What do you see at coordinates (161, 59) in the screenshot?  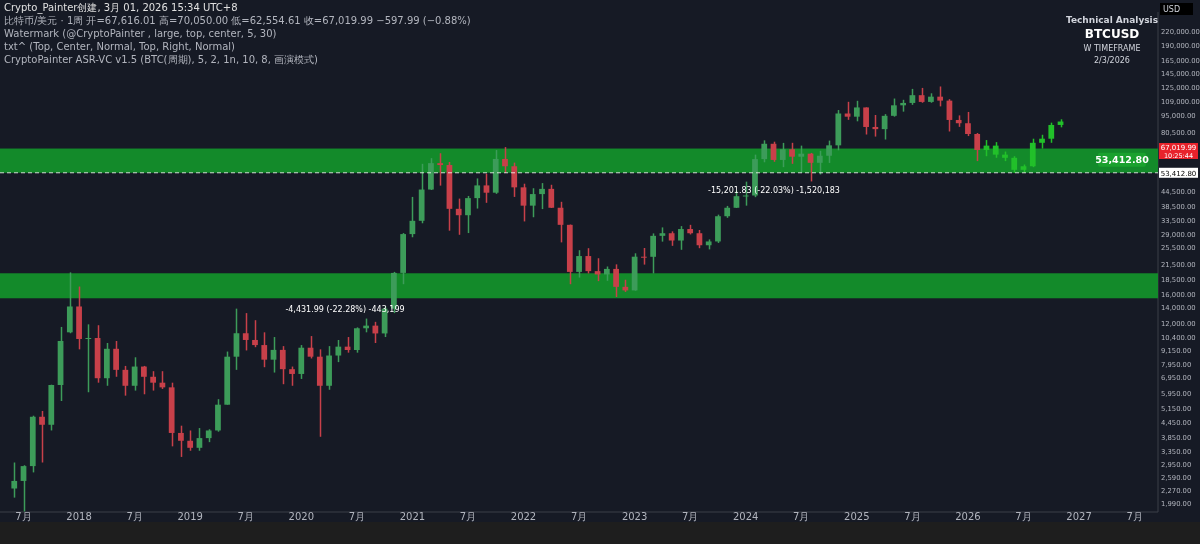 I see `annotation: CryptoPainter ASR-VC v1.5 (BTC(周期), 5, 2, 1n, 10, 8, 画演模式)` at bounding box center [161, 59].